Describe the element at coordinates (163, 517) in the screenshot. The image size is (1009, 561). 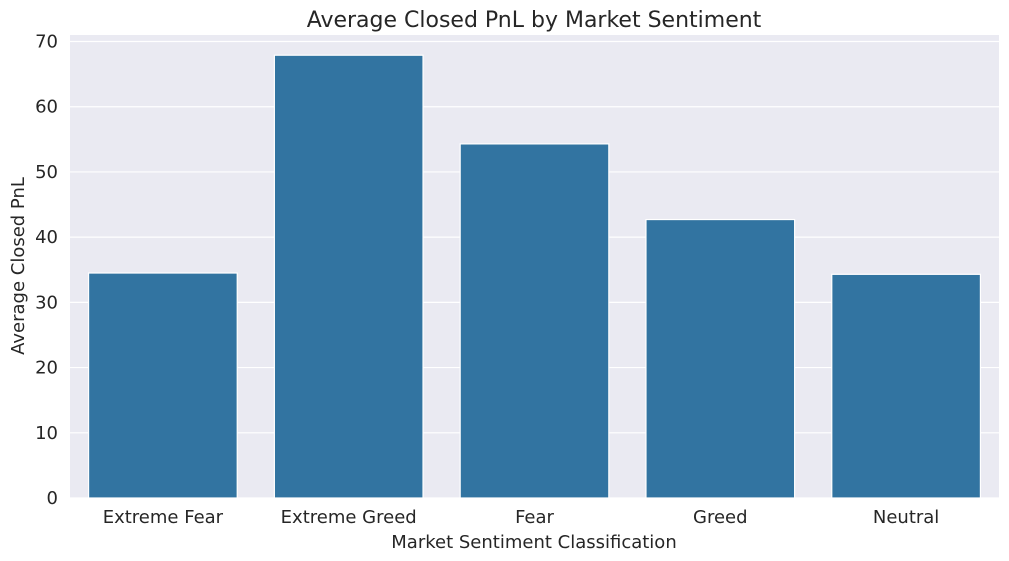
I see `x-tick-label: Extreme Fear` at that location.